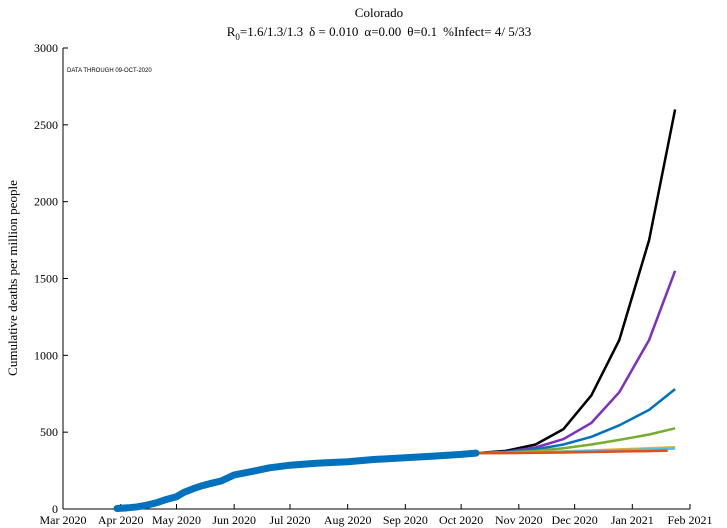 This screenshot has width=727, height=528. I want to click on y-tick-label: 1500, so click(46, 279).